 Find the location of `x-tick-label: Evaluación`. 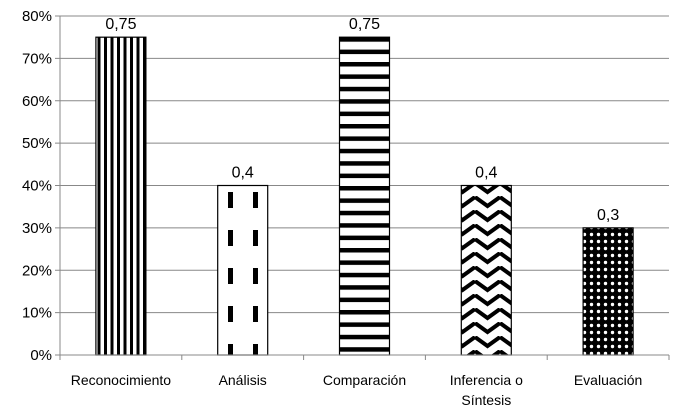

x-tick-label: Evaluación is located at coordinates (608, 380).